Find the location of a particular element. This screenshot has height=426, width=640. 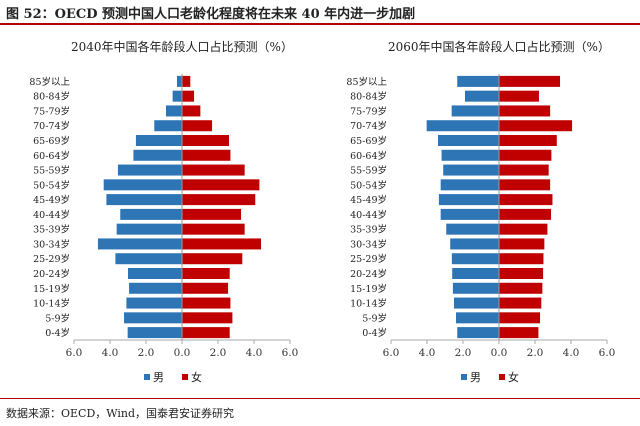

category-label: 25-29岁 is located at coordinates (368, 259).